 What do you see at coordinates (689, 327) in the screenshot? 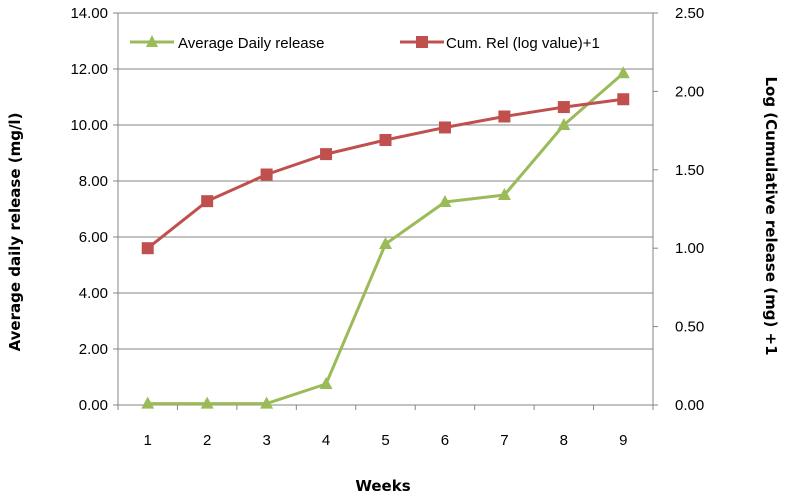
I see `right-tick-label: 0.50` at bounding box center [689, 327].